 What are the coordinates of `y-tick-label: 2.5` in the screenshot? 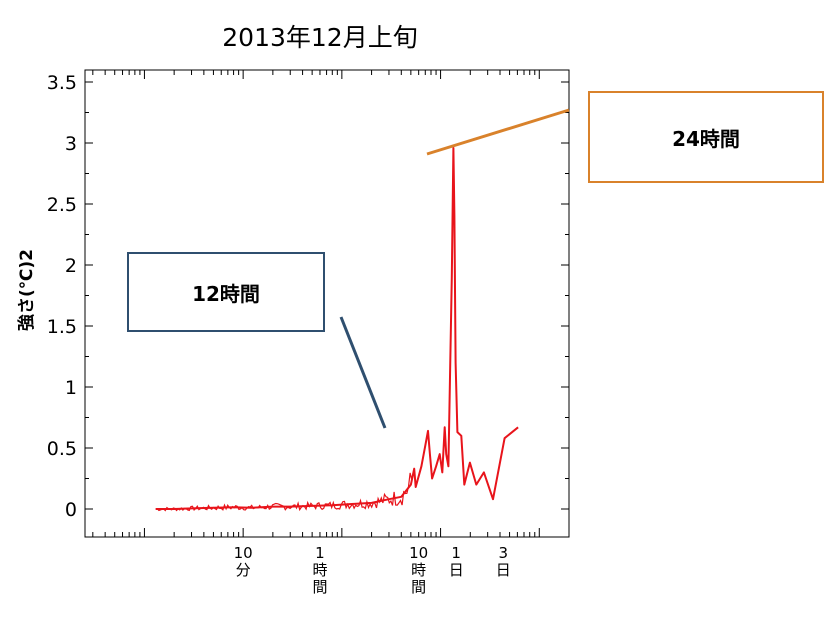 It's located at (62, 205).